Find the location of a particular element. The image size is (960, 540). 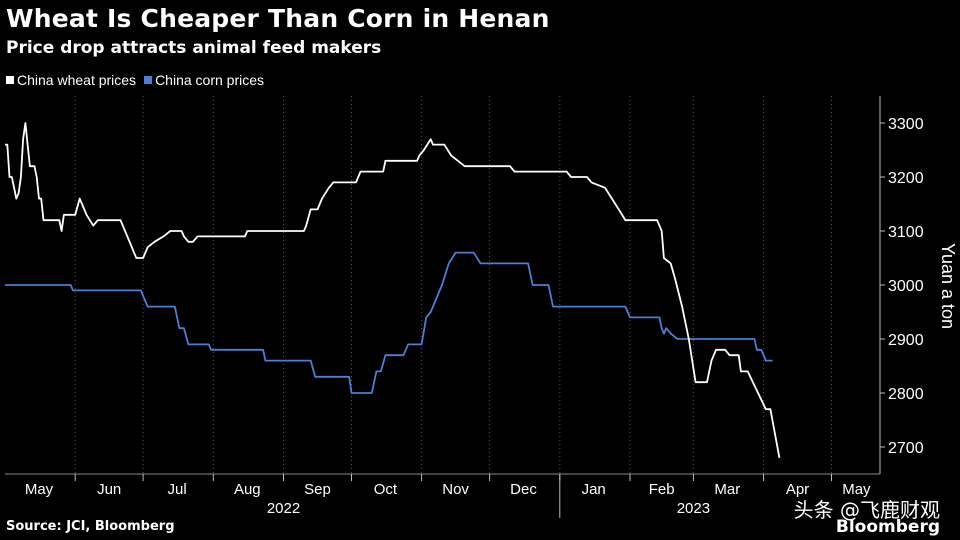

y-tick-label-2700: 2700 is located at coordinates (906, 448).